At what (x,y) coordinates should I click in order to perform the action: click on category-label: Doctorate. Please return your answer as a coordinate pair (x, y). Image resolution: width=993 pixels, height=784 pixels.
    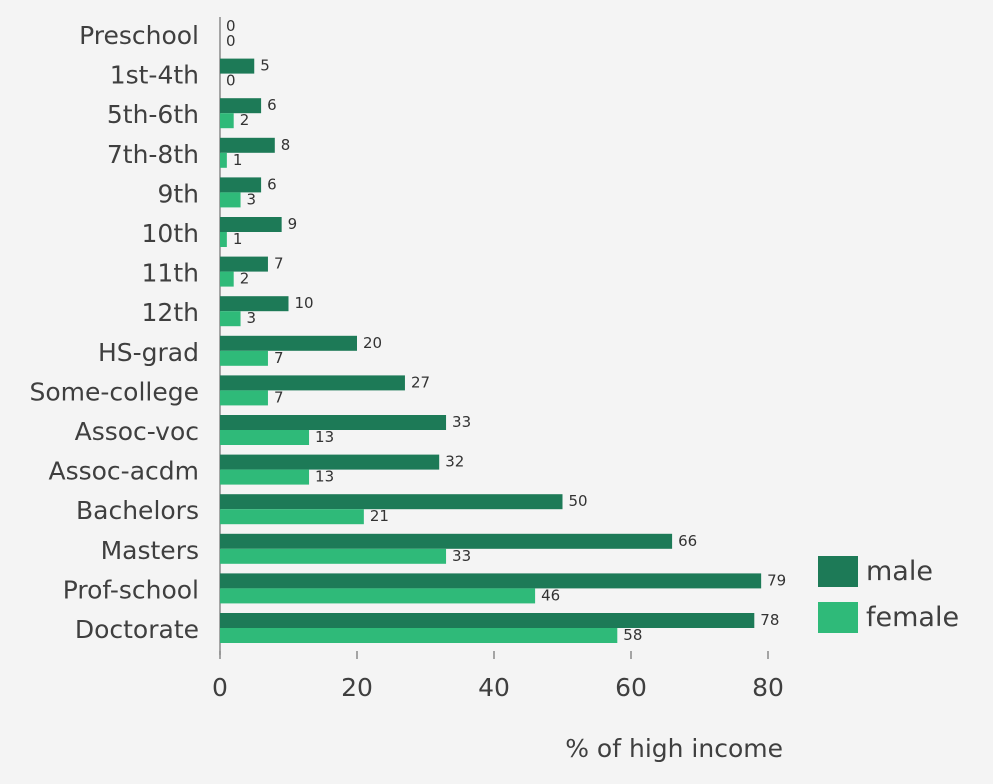
    Looking at the image, I should click on (137, 629).